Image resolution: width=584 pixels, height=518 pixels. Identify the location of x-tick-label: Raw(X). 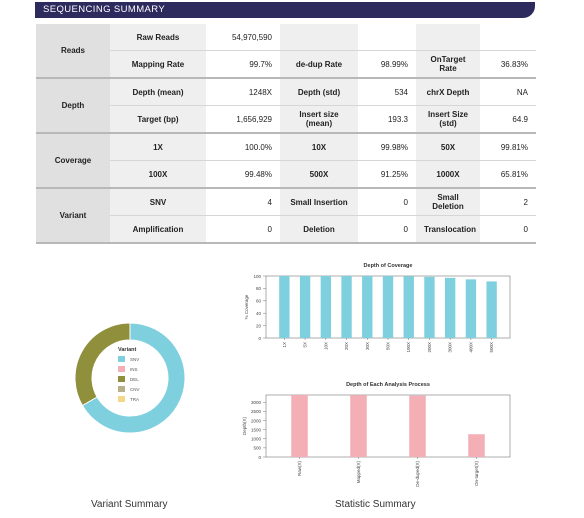
(299, 469).